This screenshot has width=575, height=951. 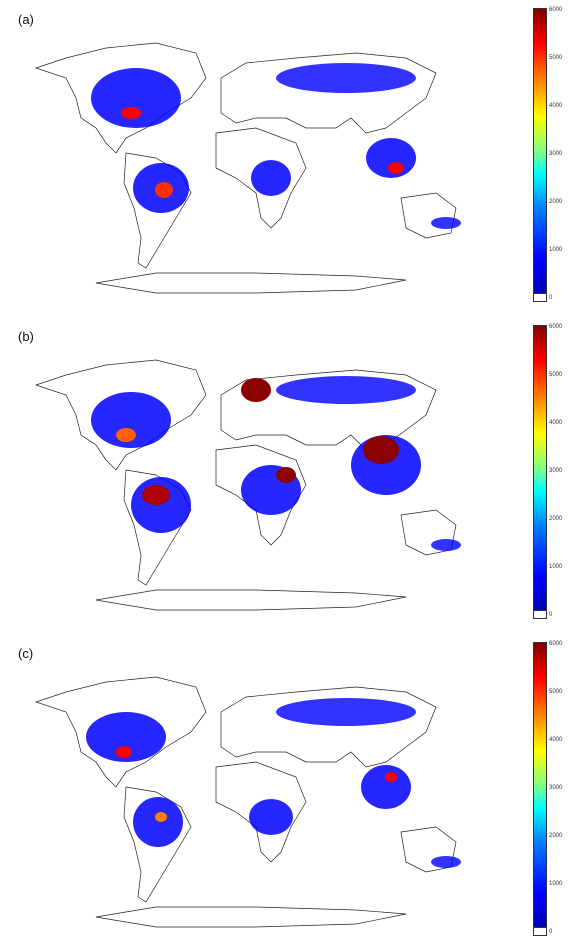 What do you see at coordinates (26, 336) in the screenshot?
I see `panel-label: (b)` at bounding box center [26, 336].